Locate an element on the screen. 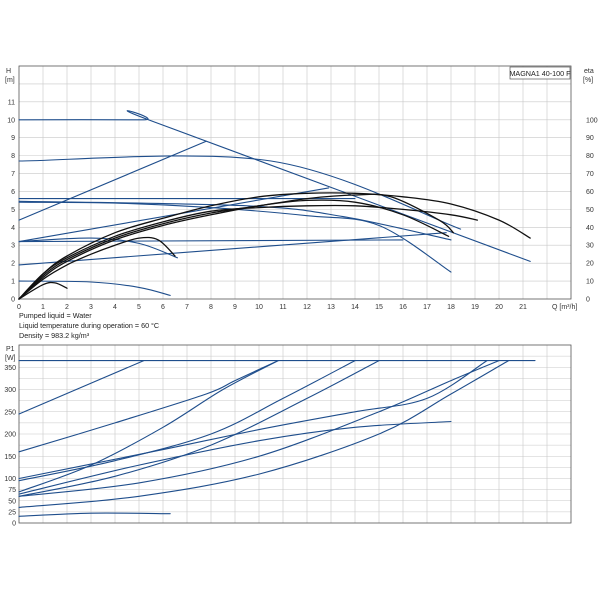 The image size is (600, 605). q-tick-label: 9 is located at coordinates (235, 307).